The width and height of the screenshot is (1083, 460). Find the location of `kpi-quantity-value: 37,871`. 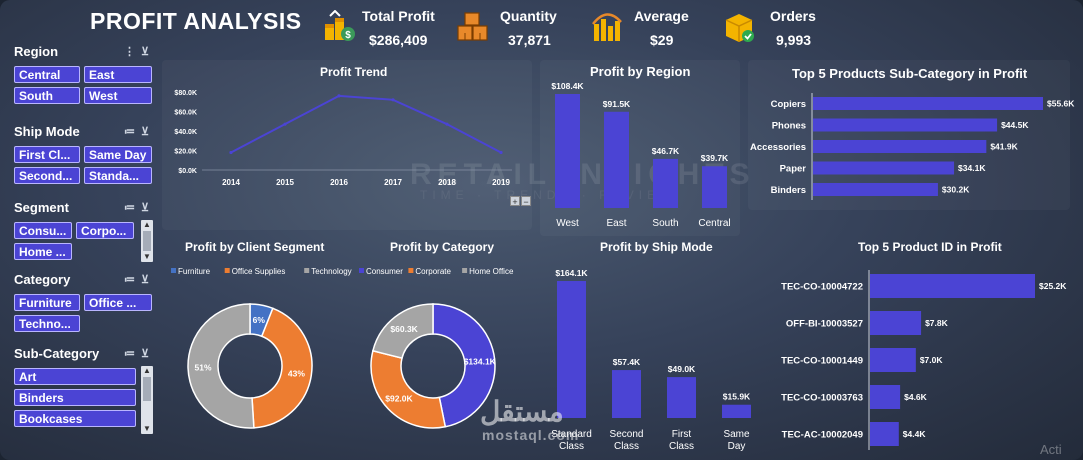

kpi-quantity-value: 37,871 is located at coordinates (529, 40).